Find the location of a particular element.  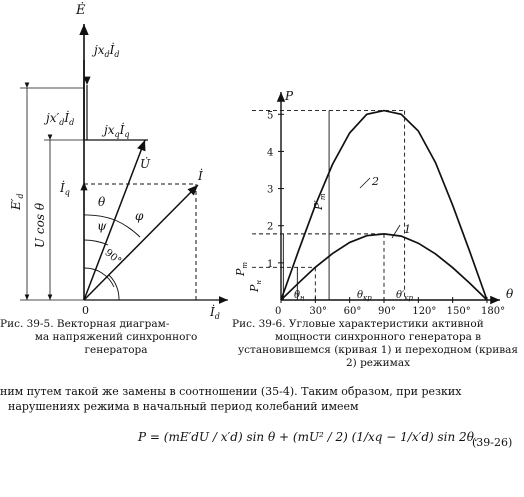

curve-label-2: 2 is located at coordinates (375, 181).